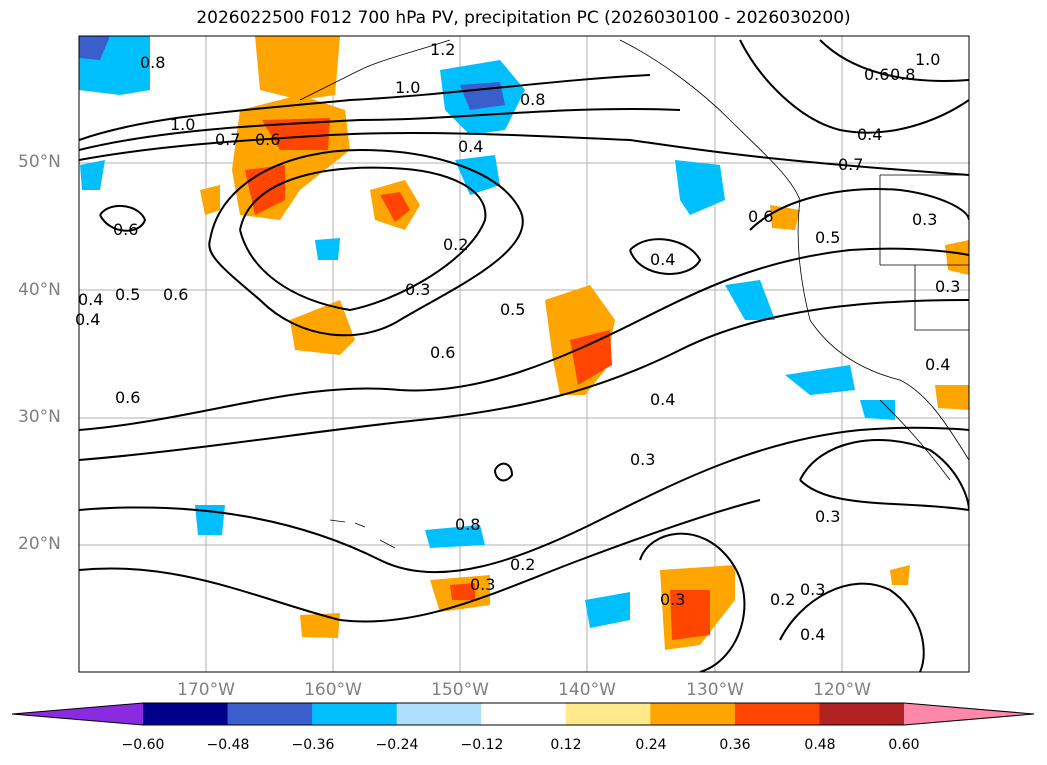 This screenshot has width=1047, height=765. Describe the element at coordinates (651, 745) in the screenshot. I see `colorbar-tick: 0.24` at that location.